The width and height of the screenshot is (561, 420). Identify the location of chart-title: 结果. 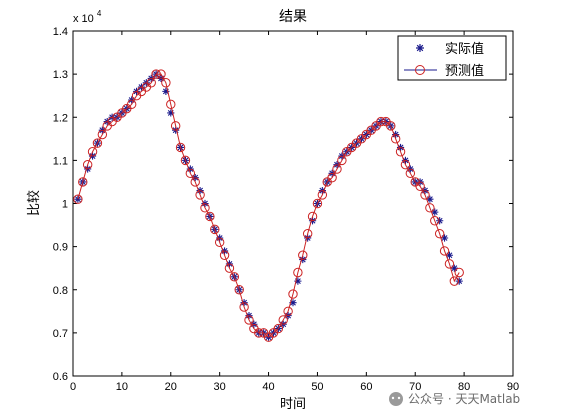
(293, 17).